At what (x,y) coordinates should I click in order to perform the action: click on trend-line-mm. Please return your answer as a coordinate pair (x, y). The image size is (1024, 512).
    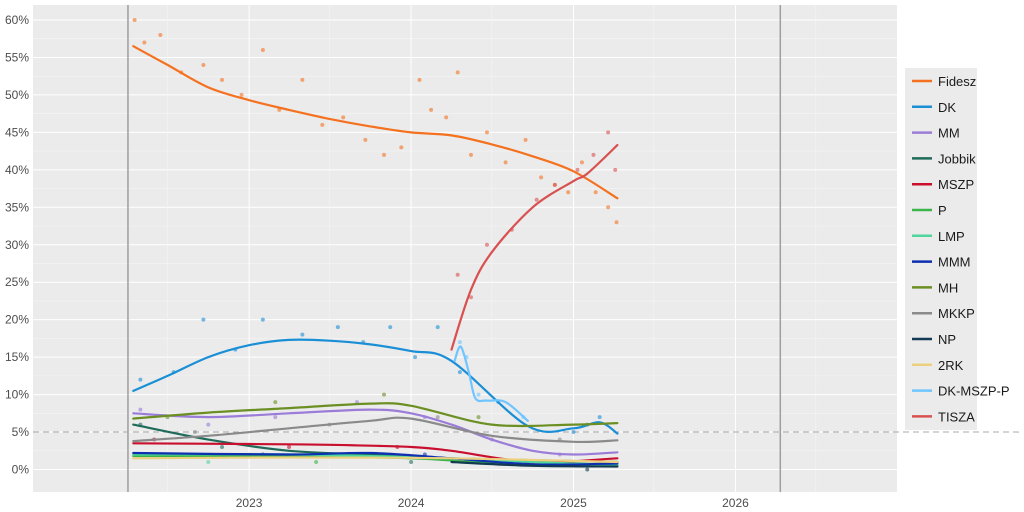
    Looking at the image, I should click on (375, 432).